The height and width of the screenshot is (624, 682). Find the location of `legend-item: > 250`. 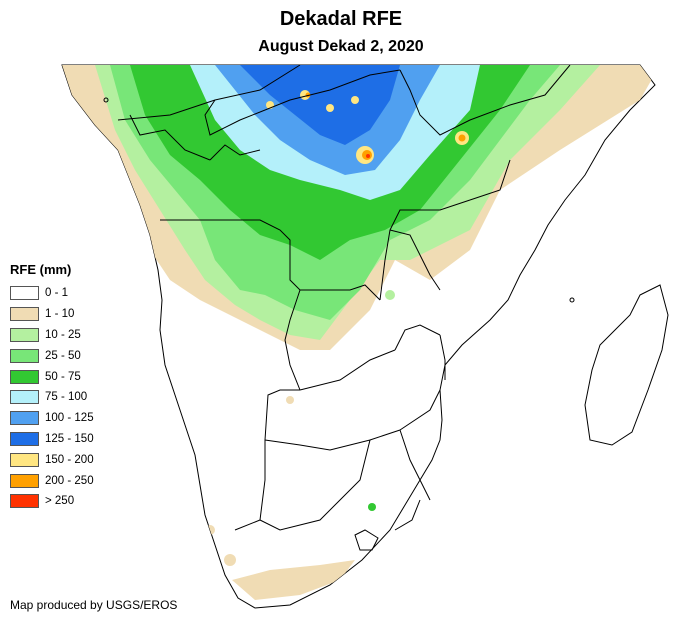

legend-item: > 250 is located at coordinates (52, 501).